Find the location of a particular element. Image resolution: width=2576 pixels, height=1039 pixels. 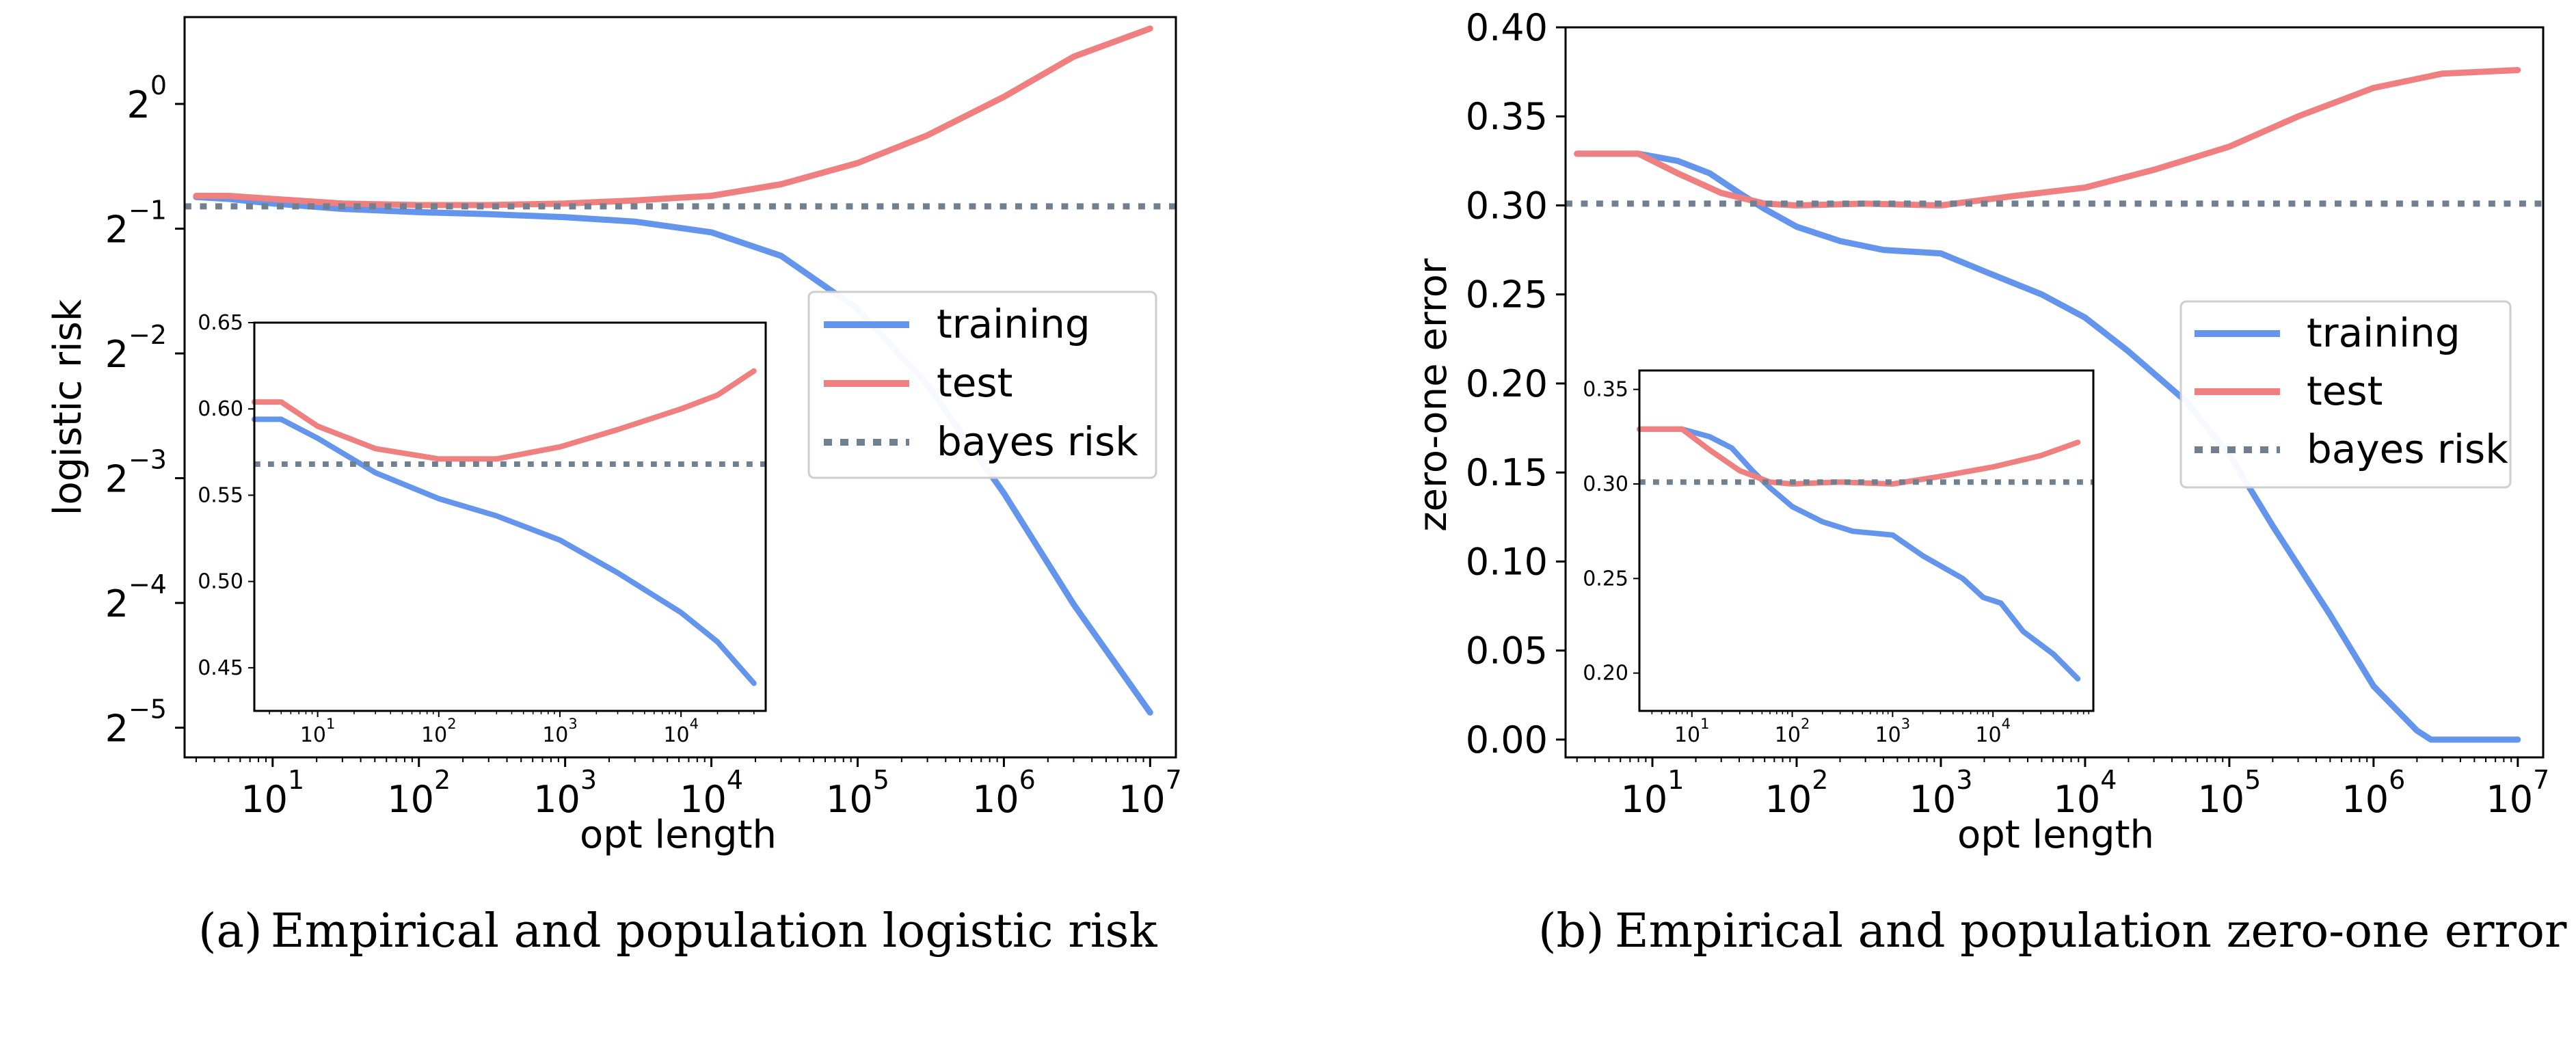

panel-a-inset-background is located at coordinates (510, 517).